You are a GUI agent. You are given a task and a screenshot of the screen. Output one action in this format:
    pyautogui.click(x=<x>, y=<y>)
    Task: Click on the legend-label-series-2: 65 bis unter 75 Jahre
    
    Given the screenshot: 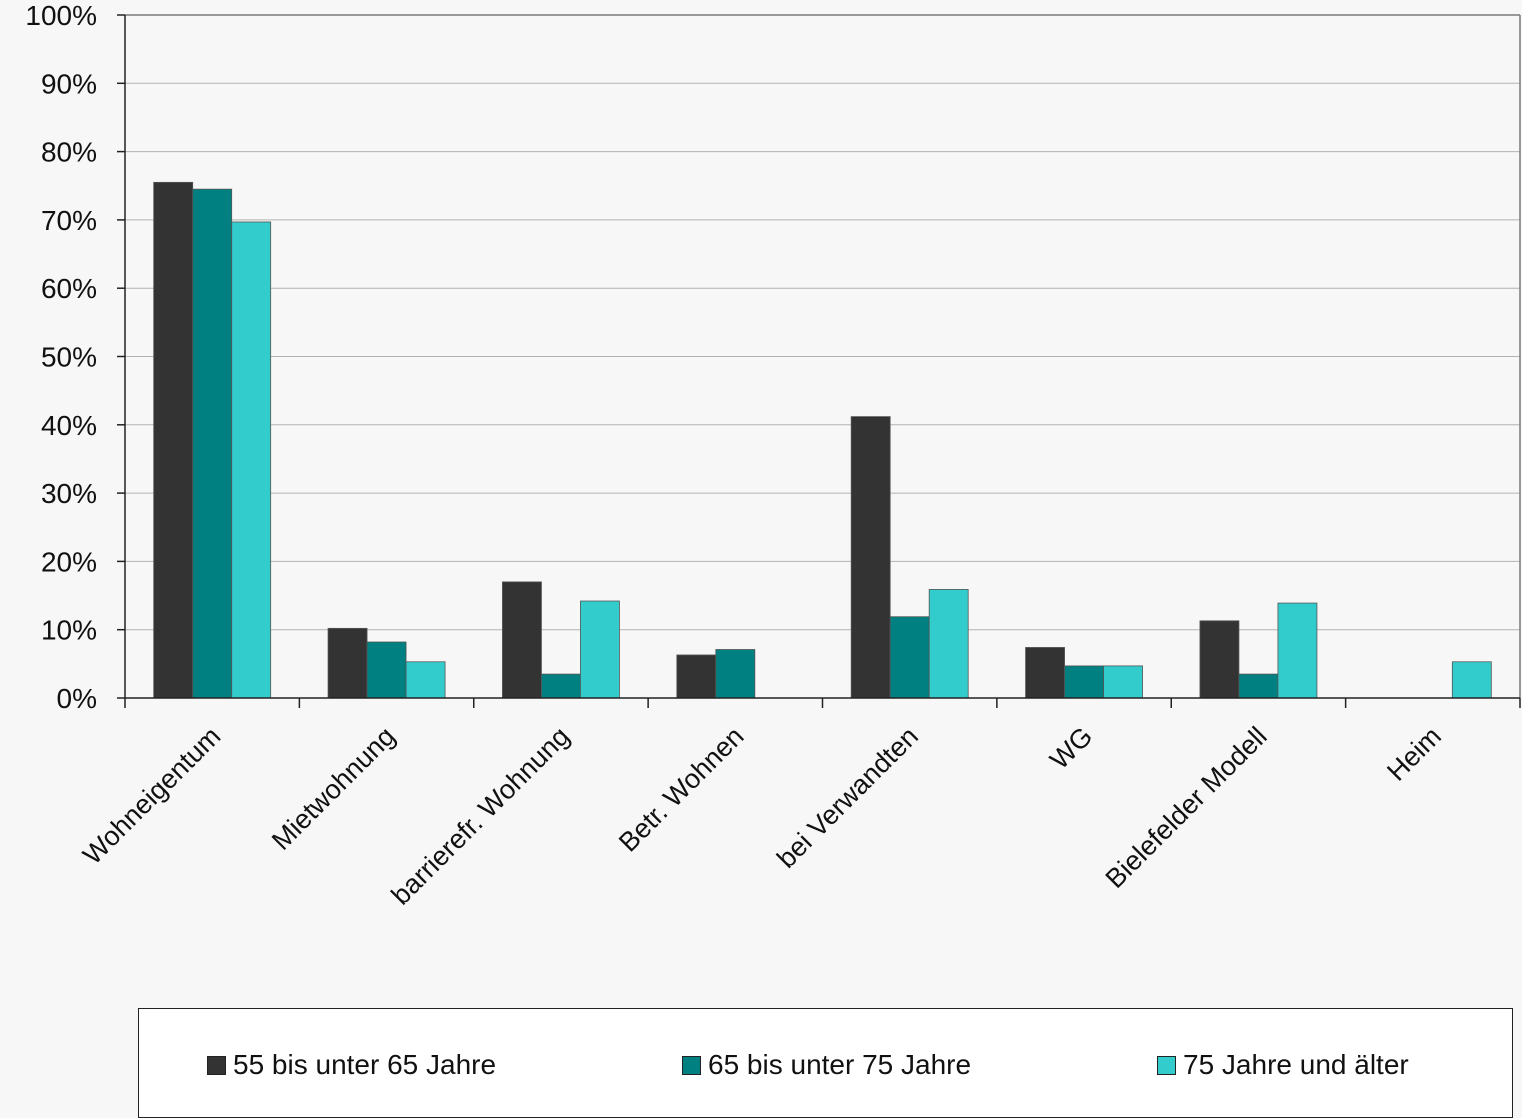 What is the action you would take?
    pyautogui.click(x=840, y=1064)
    